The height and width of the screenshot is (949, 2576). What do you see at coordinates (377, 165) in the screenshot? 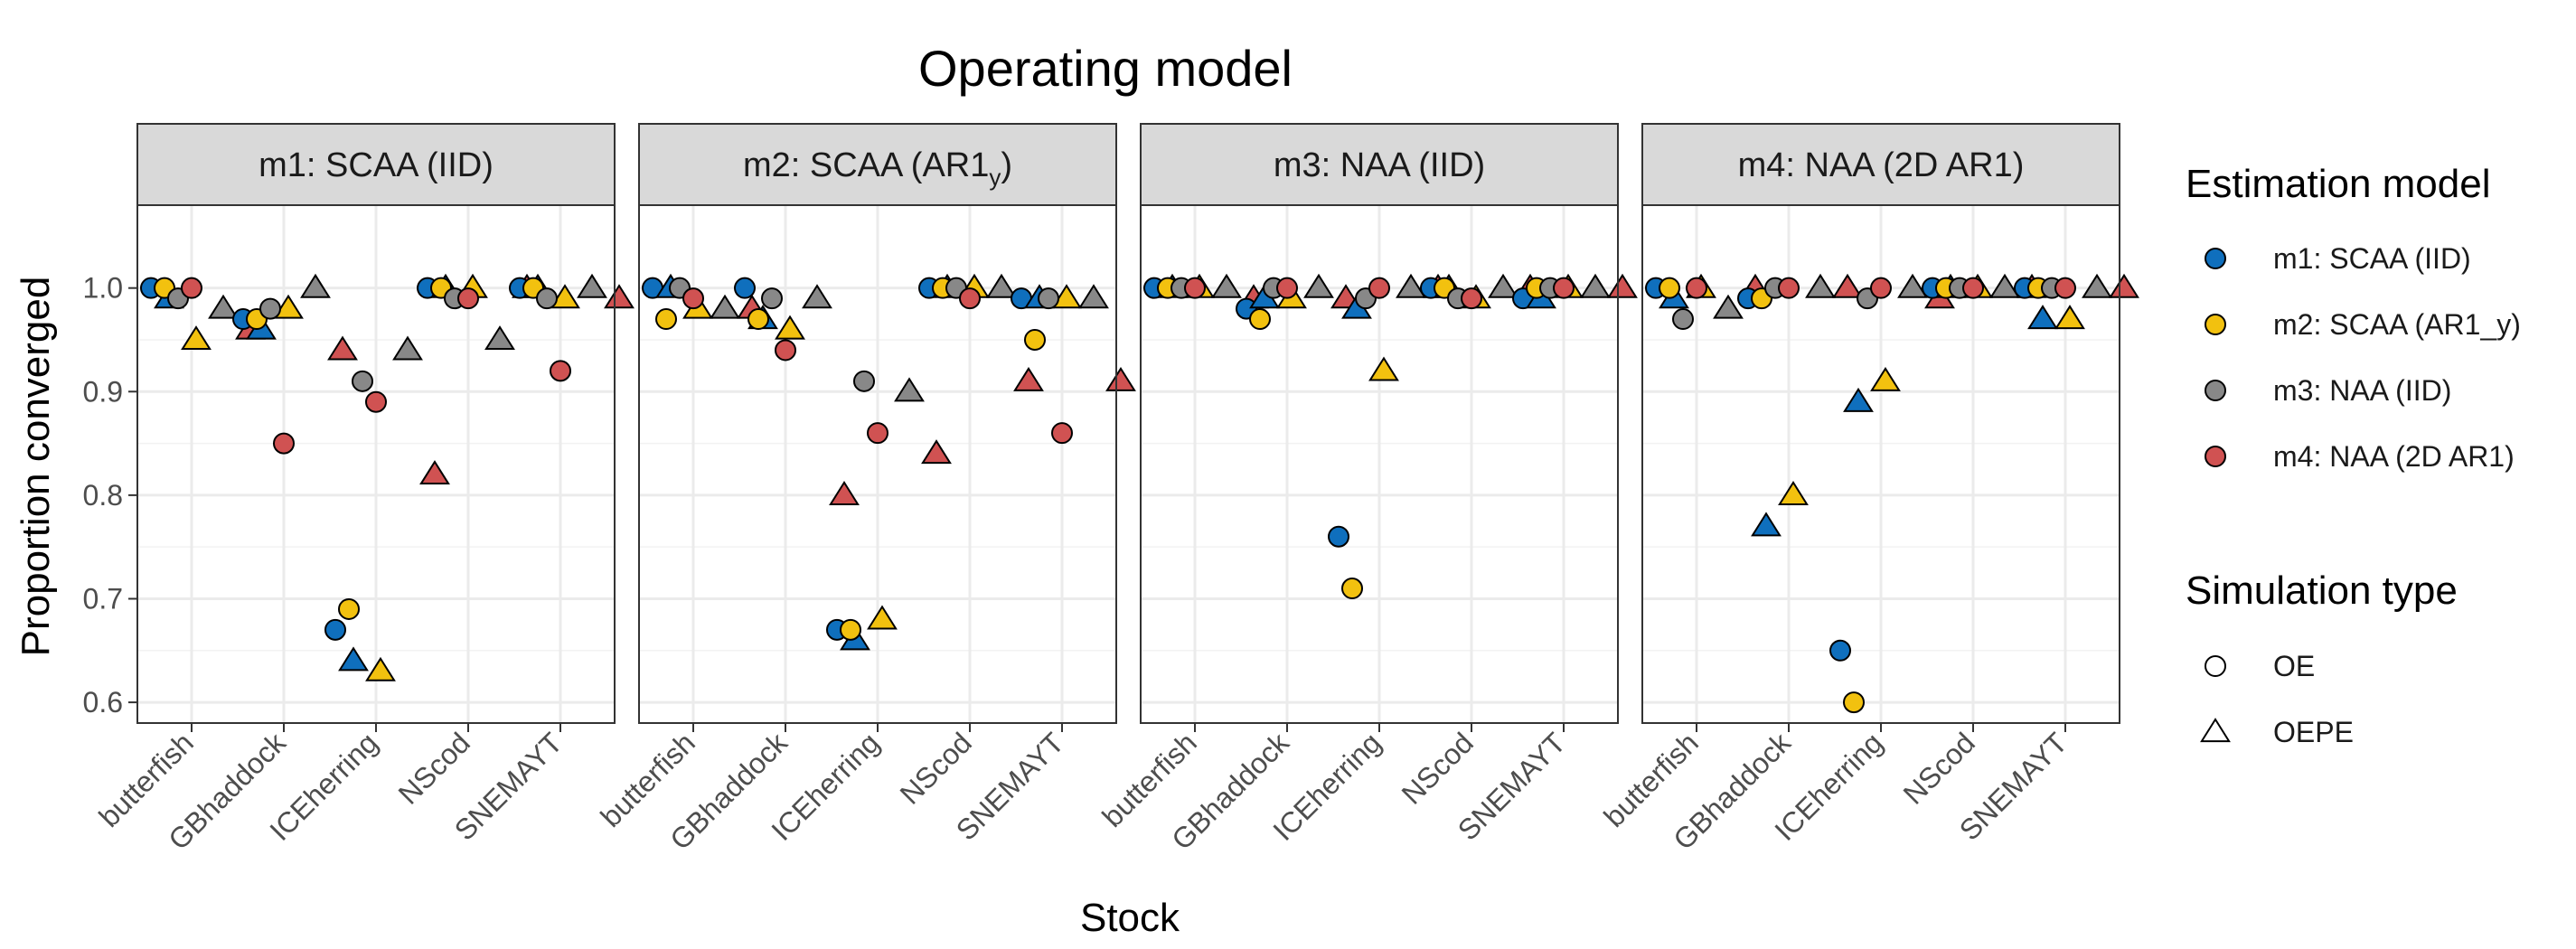
I see `facet-label: m1: SCAA (IID)` at bounding box center [377, 165].